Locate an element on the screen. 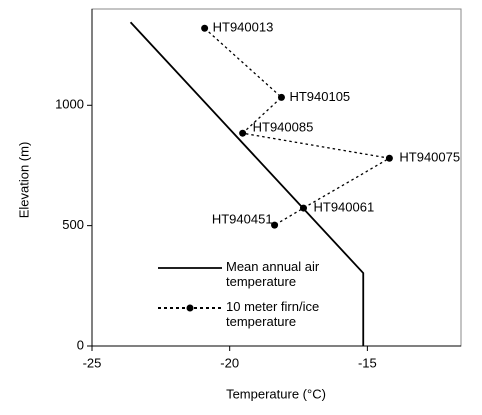 This screenshot has height=415, width=482. legend-entry: 10 meter firn/ice temperature is located at coordinates (273, 314).